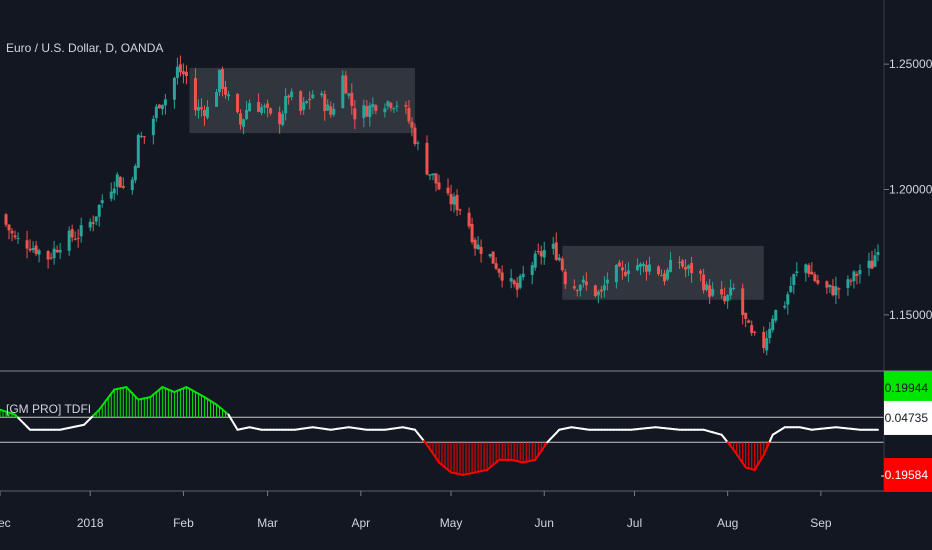  Describe the element at coordinates (910, 315) in the screenshot. I see `price-tick-label: 1.15000` at that location.